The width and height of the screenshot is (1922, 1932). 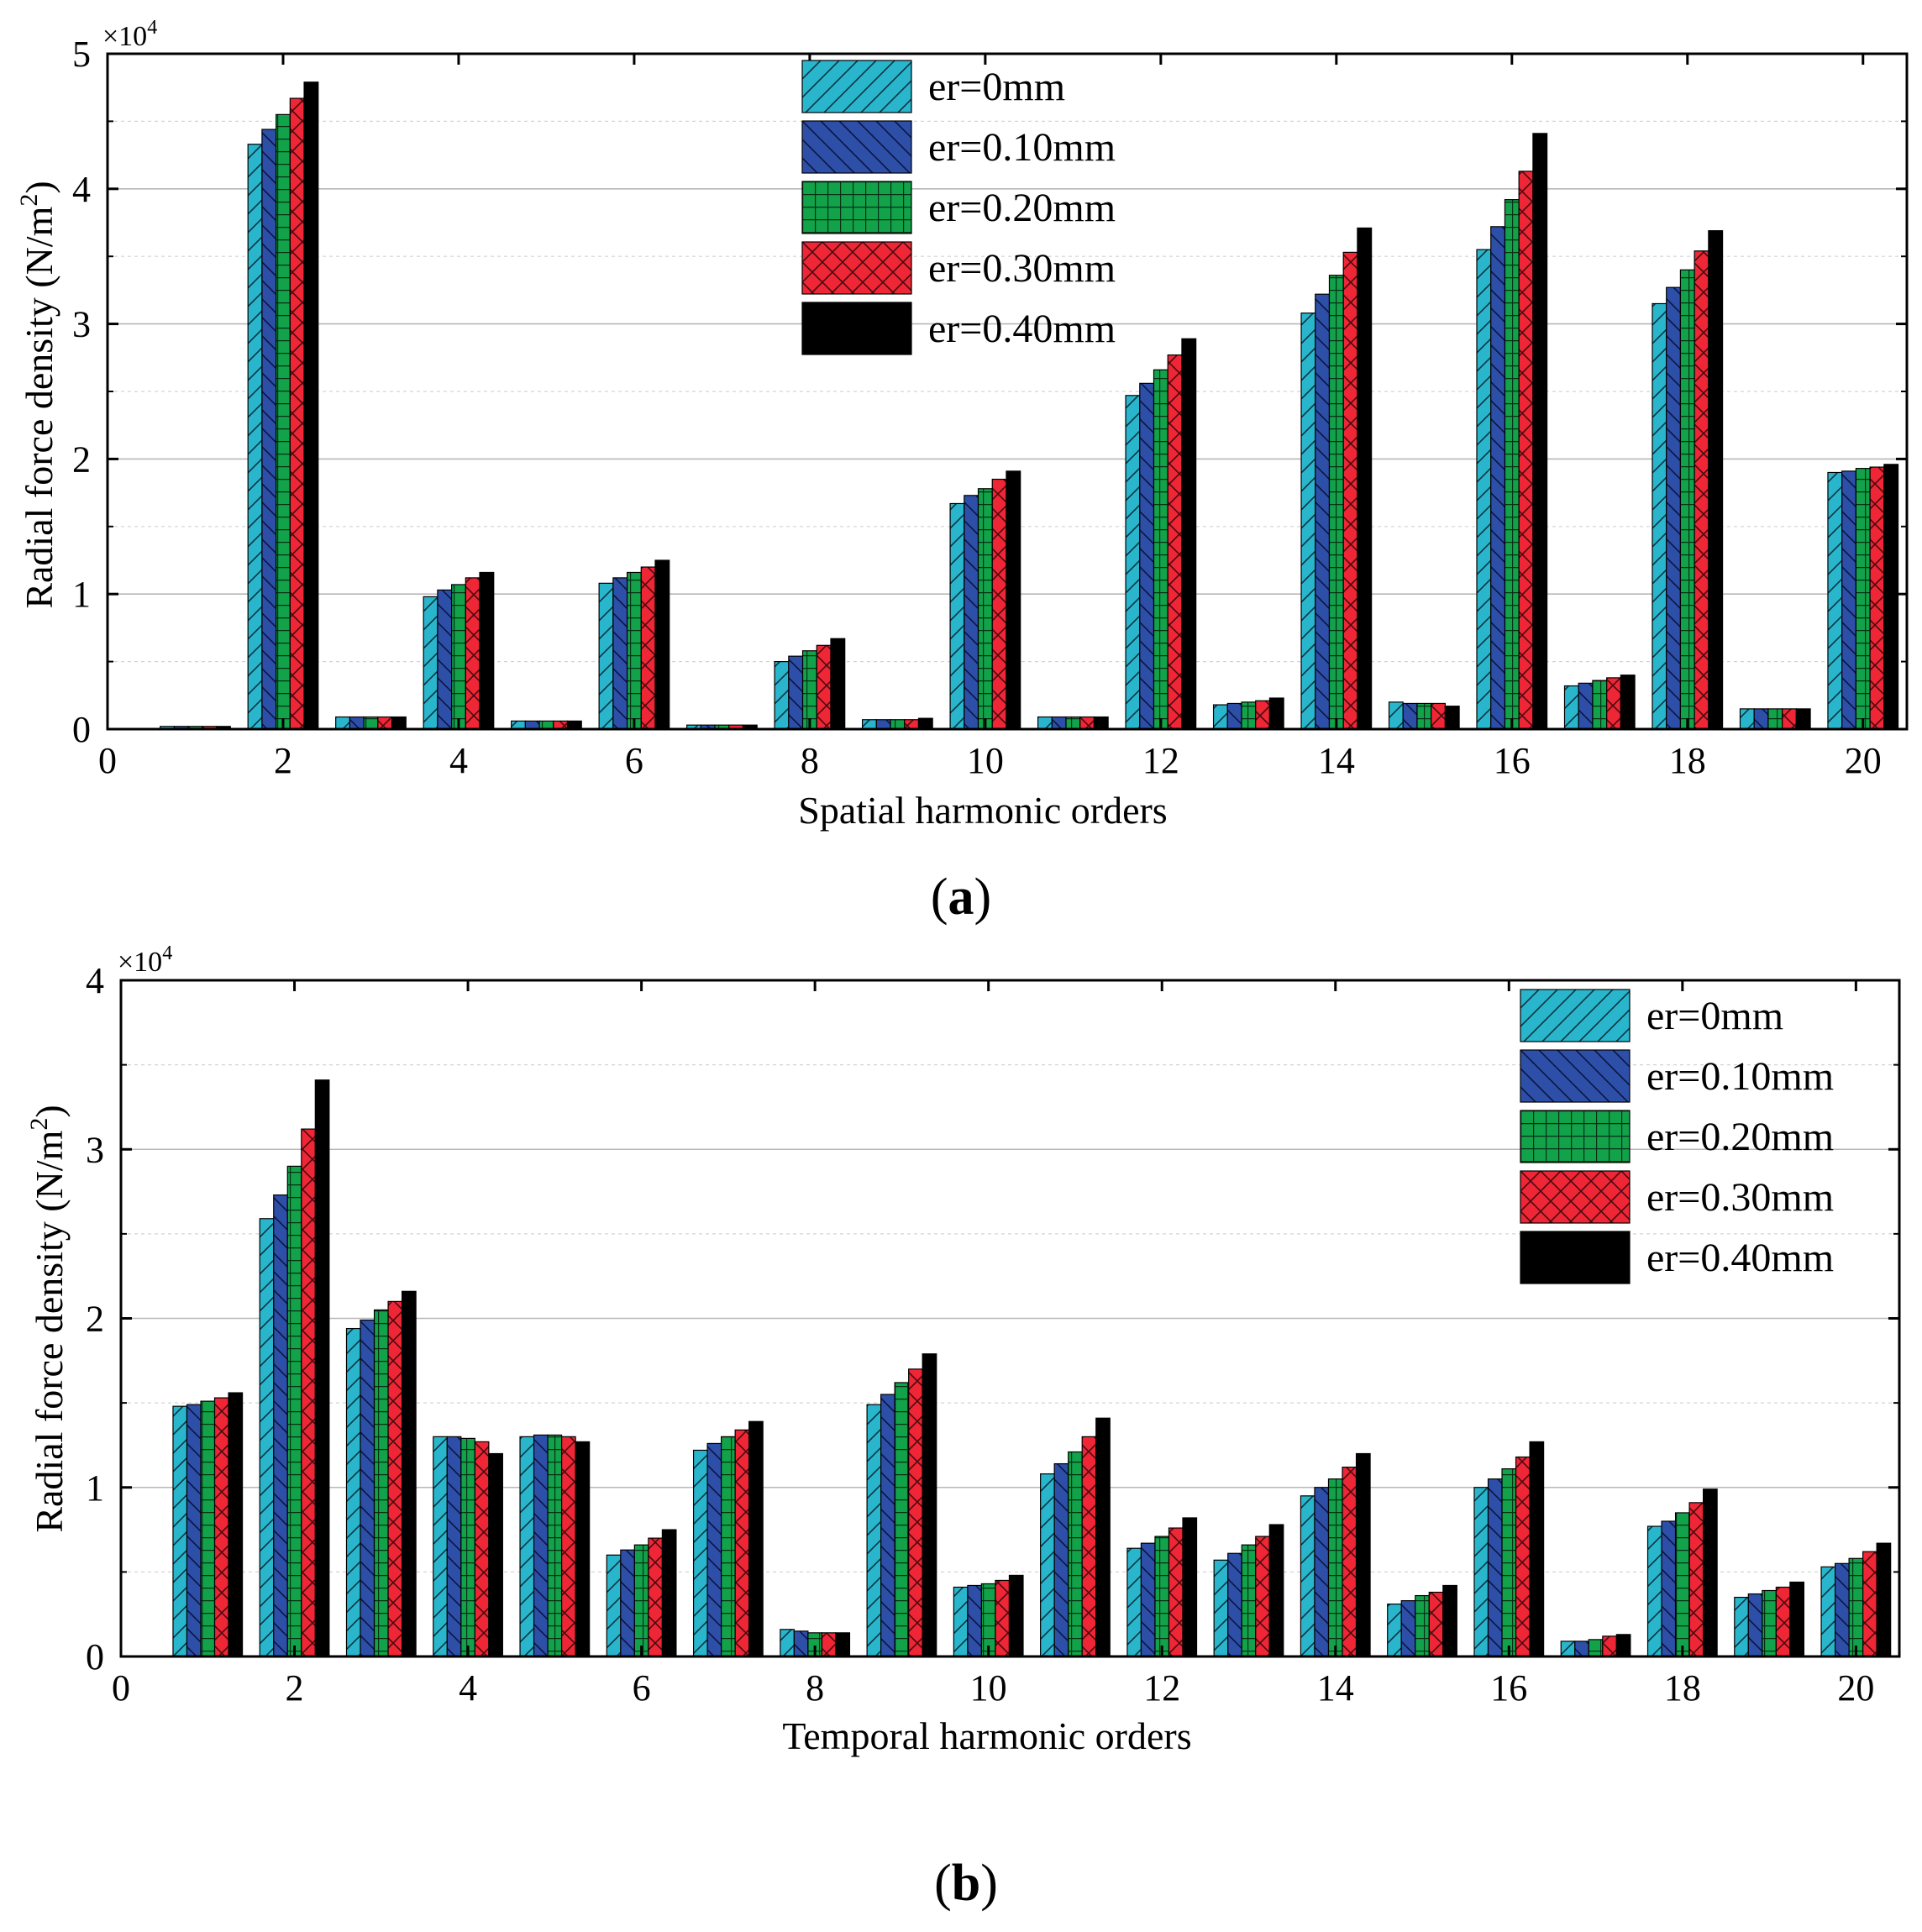 I want to click on x-tick-label: 4, so click(x=458, y=760).